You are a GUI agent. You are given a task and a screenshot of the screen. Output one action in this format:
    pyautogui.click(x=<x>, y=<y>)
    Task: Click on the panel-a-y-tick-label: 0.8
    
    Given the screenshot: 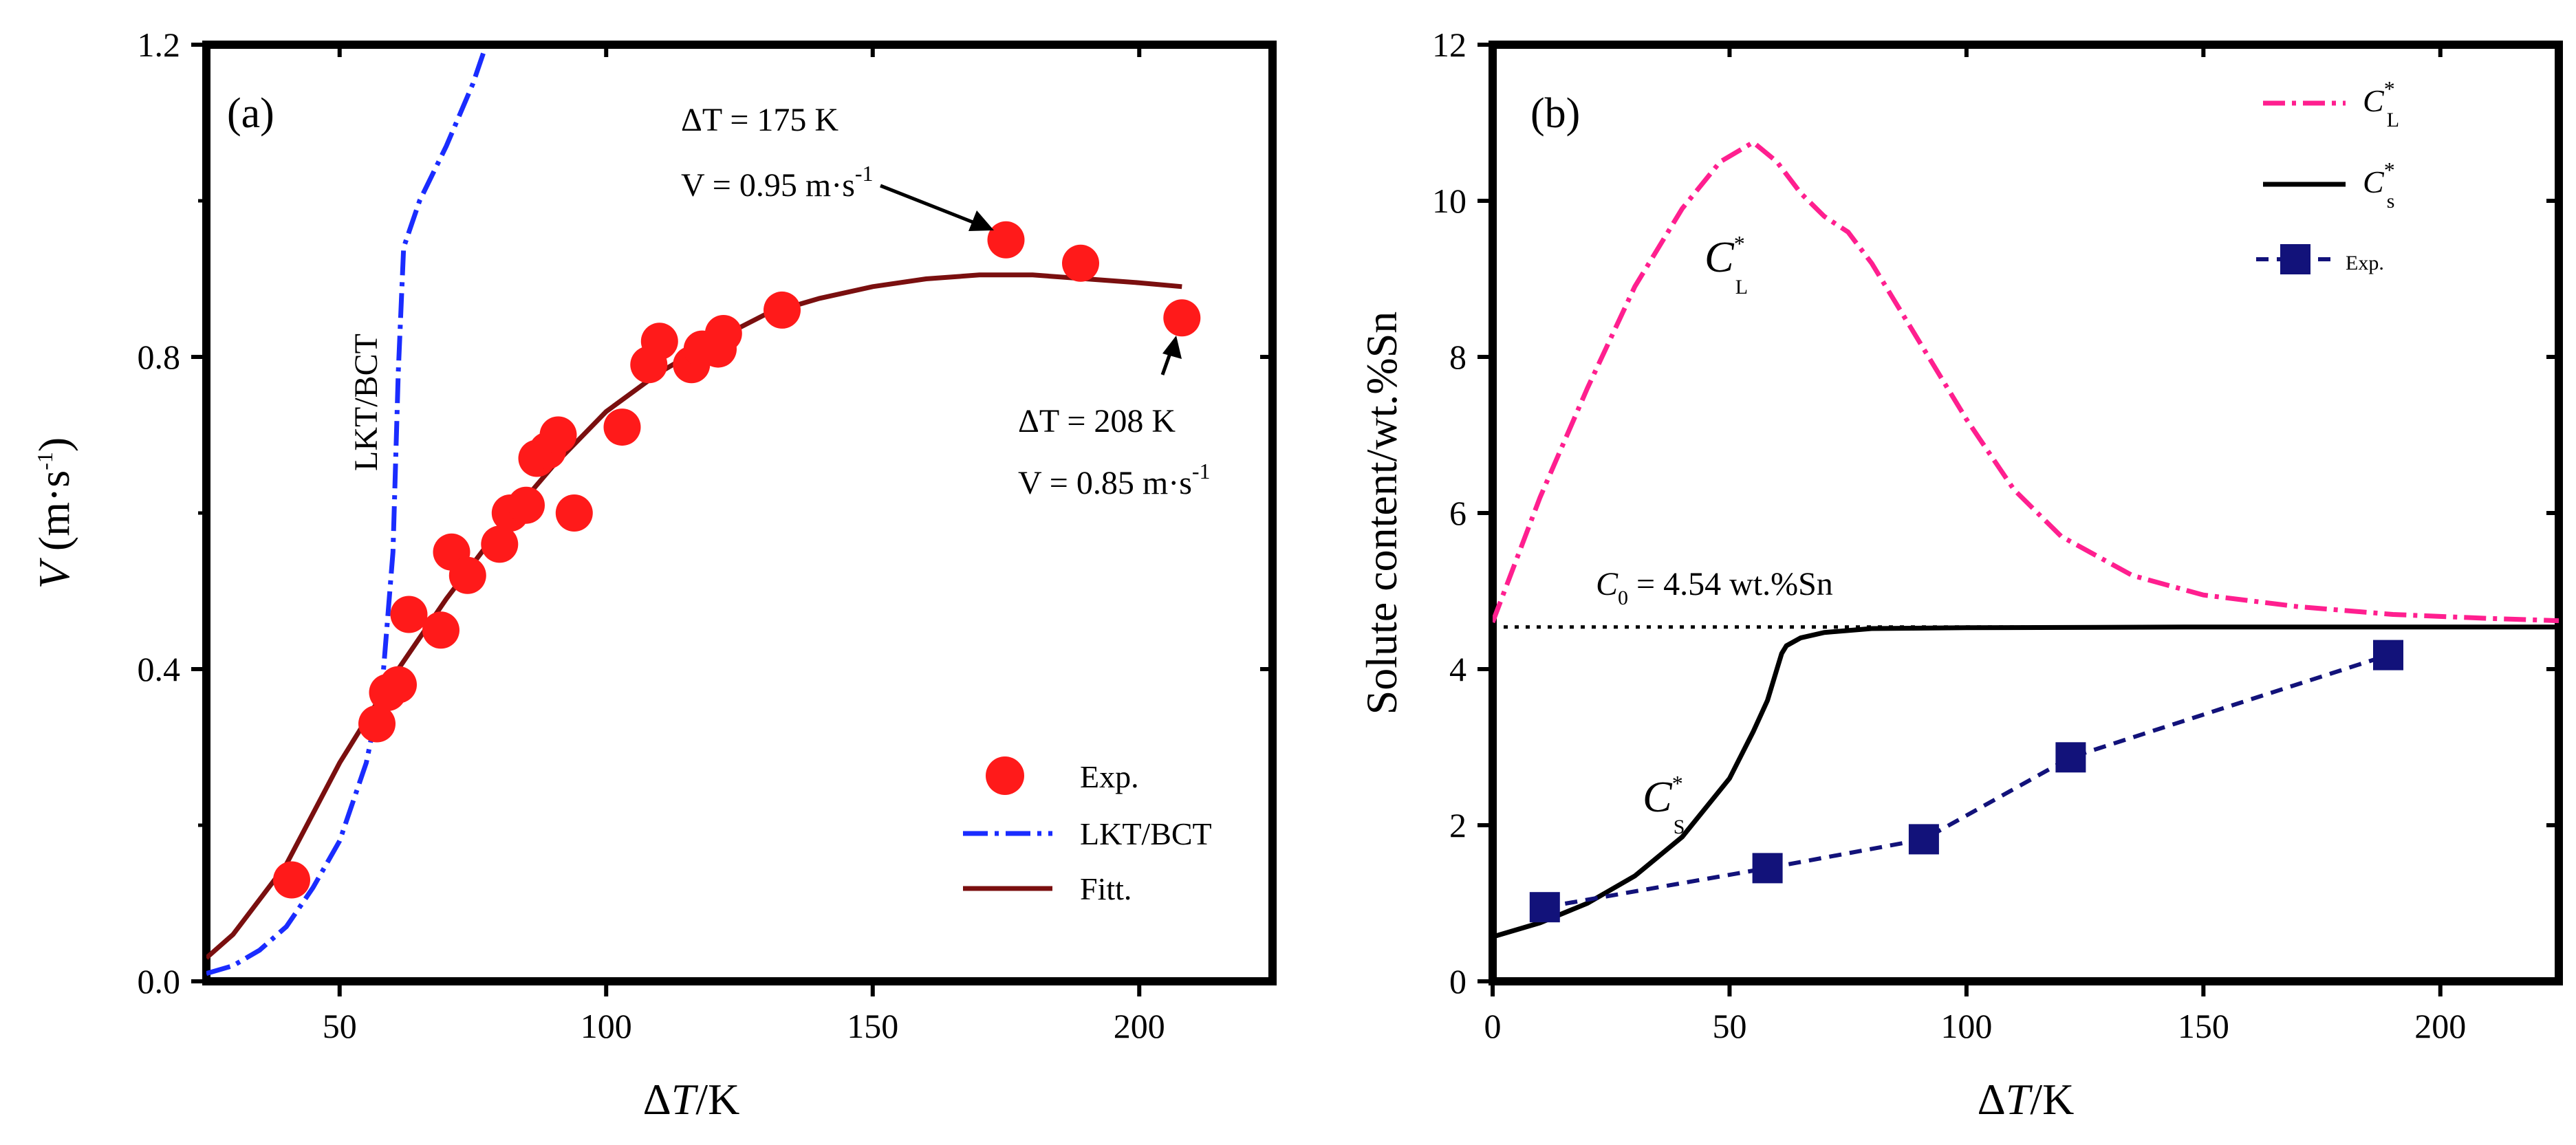 What is the action you would take?
    pyautogui.click(x=159, y=357)
    